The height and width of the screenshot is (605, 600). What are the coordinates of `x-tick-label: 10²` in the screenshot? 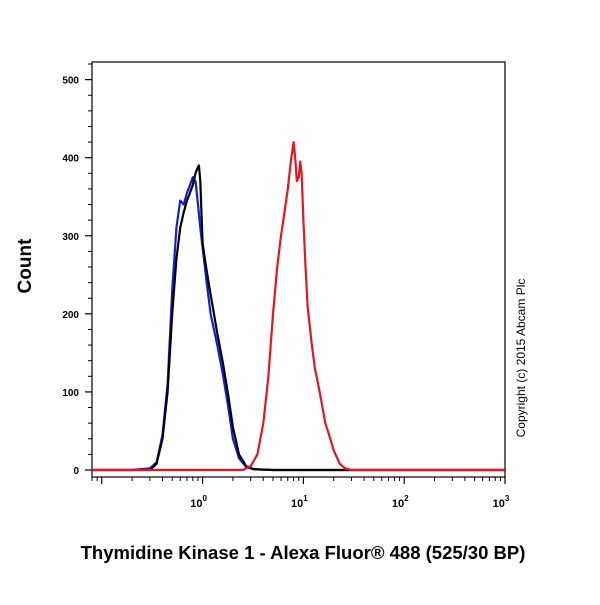 It's located at (400, 502).